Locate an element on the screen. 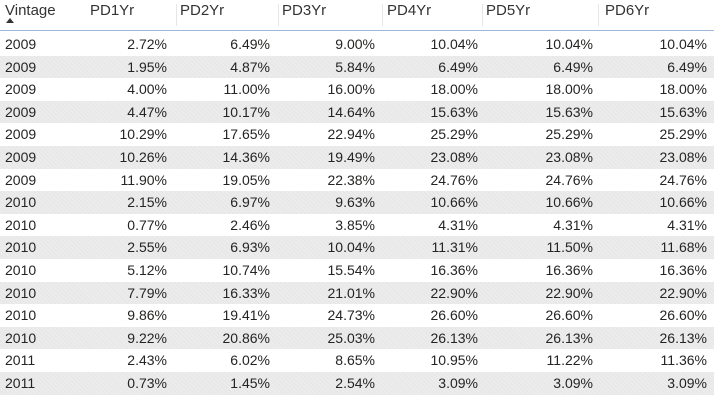 This screenshot has height=400, width=719. pd-cell: 0.73% is located at coordinates (147, 383).